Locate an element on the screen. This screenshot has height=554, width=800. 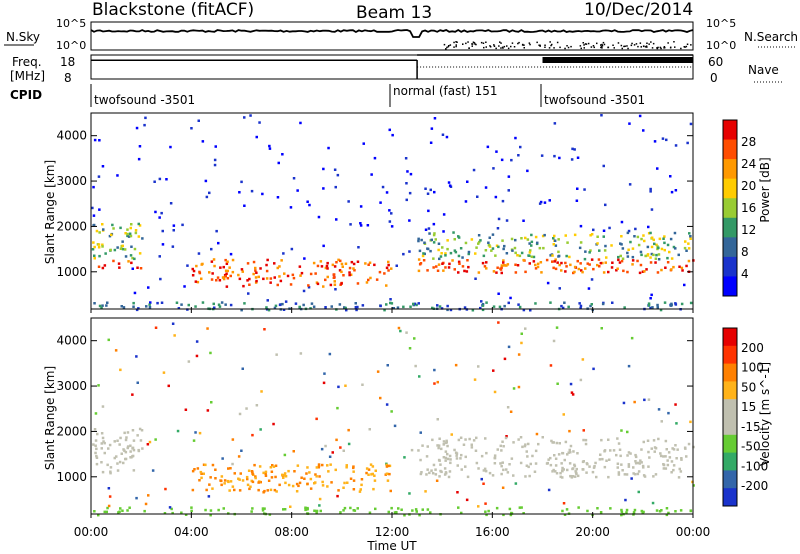
y-tick-label: 3000 is located at coordinates (71, 386).